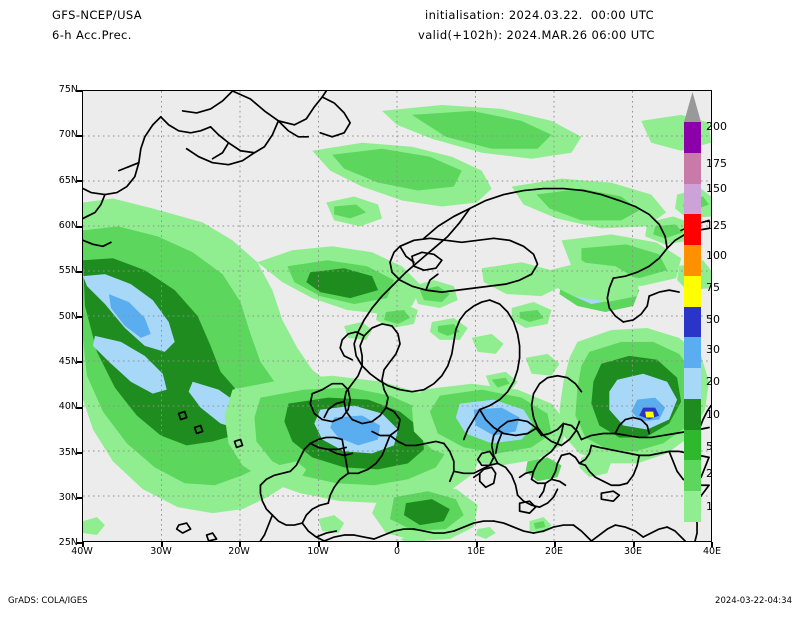 The image size is (800, 618). I want to click on model-title: GFS-NCEP/USA, so click(97, 15).